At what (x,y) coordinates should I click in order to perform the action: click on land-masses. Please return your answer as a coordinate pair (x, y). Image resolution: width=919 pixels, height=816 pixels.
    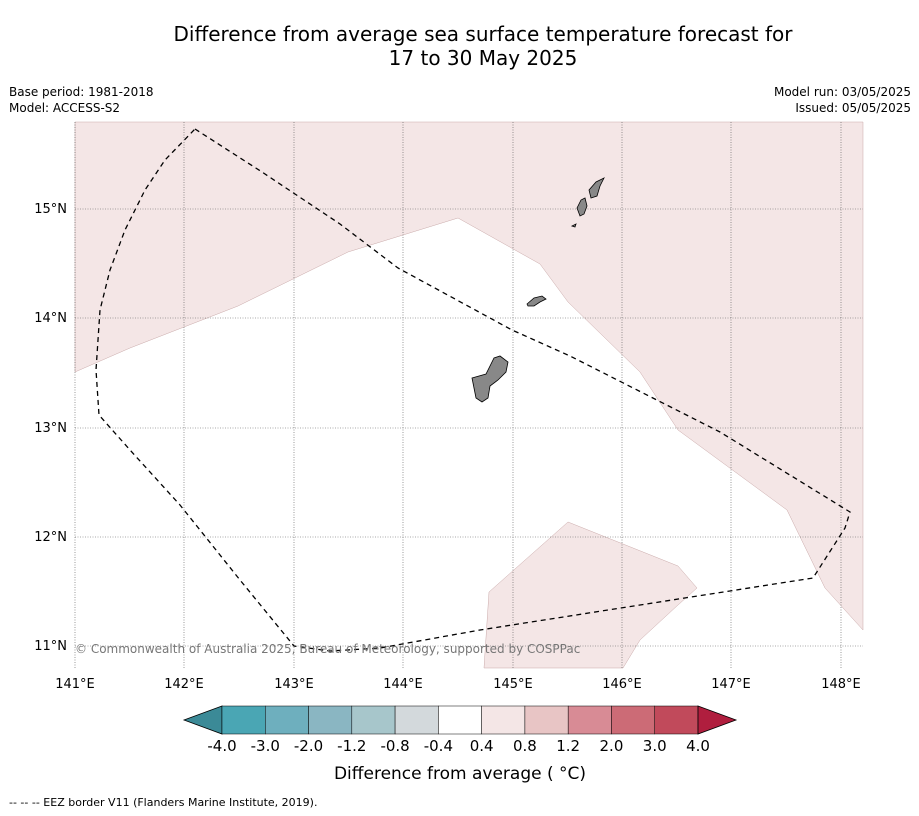
    Looking at the image, I should click on (538, 290).